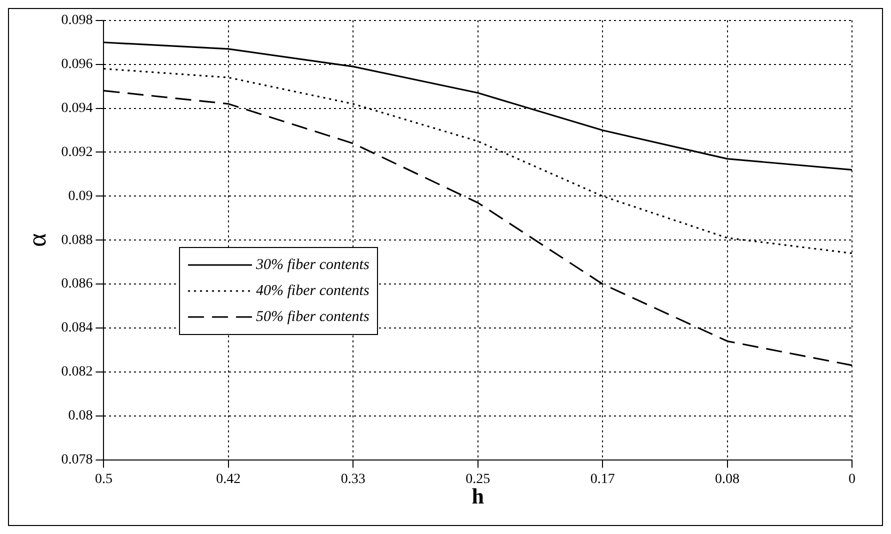 The width and height of the screenshot is (891, 534). Describe the element at coordinates (313, 291) in the screenshot. I see `legend-label: 40% fiber contents` at that location.